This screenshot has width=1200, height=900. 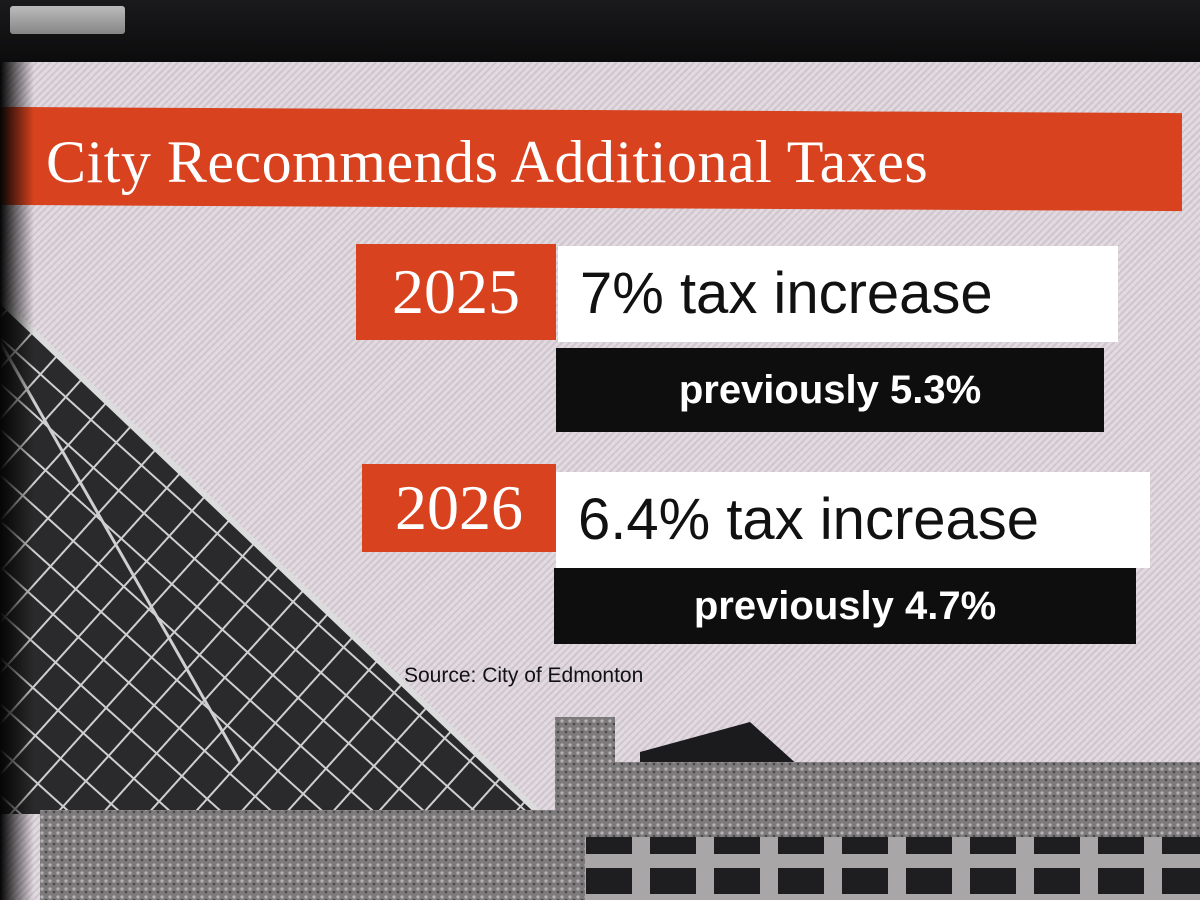 What do you see at coordinates (456, 292) in the screenshot?
I see `year-label-2025: 2025` at bounding box center [456, 292].